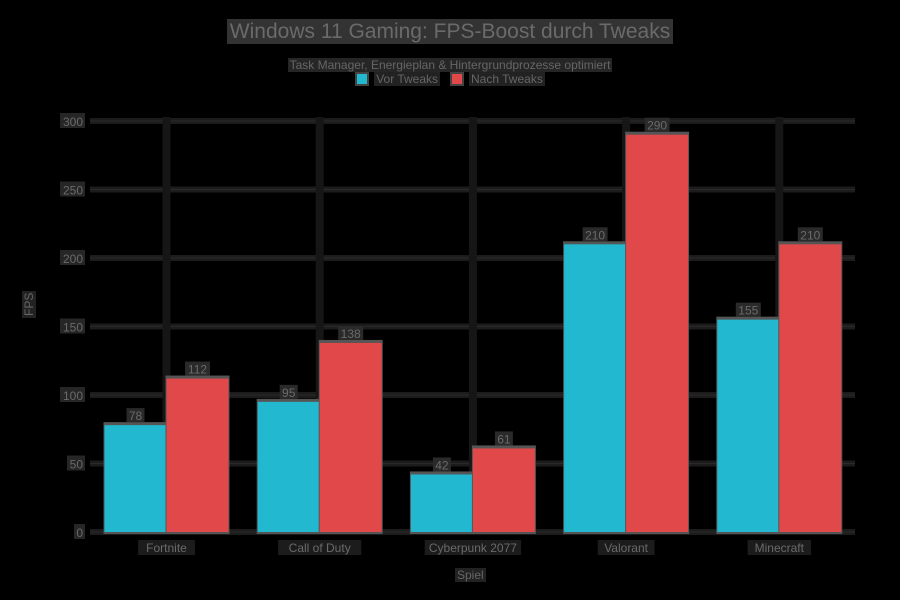 This screenshot has width=900, height=600. I want to click on y-tick-label: 150, so click(73, 328).